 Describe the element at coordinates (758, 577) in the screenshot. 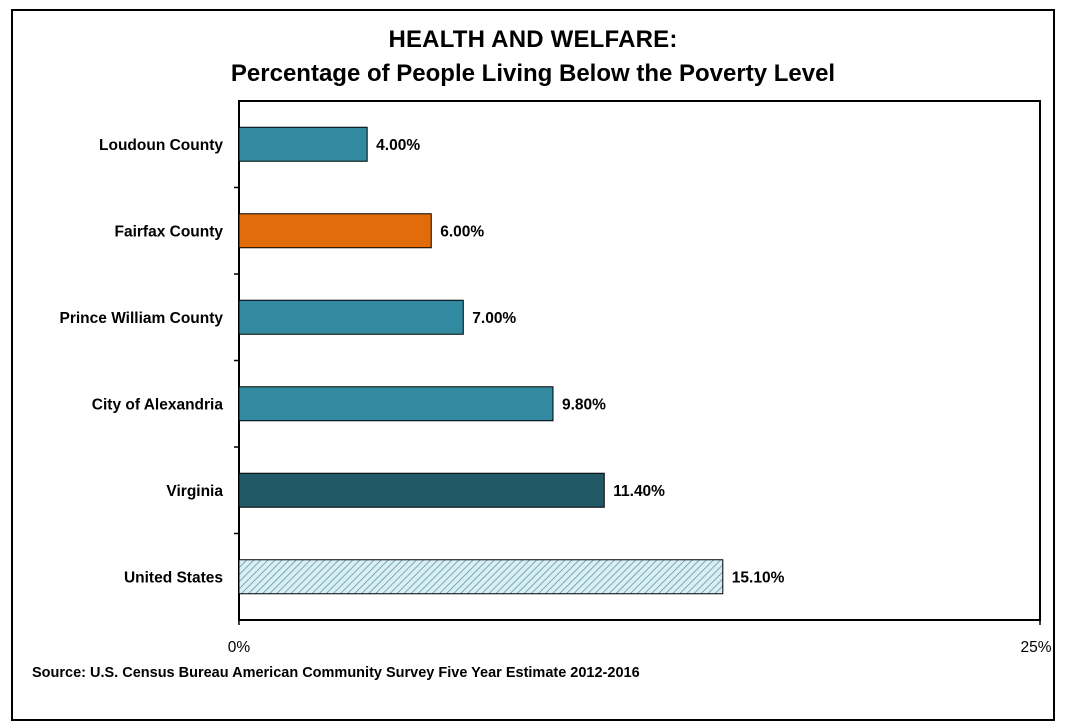

I see `data-label: 15.10%` at that location.